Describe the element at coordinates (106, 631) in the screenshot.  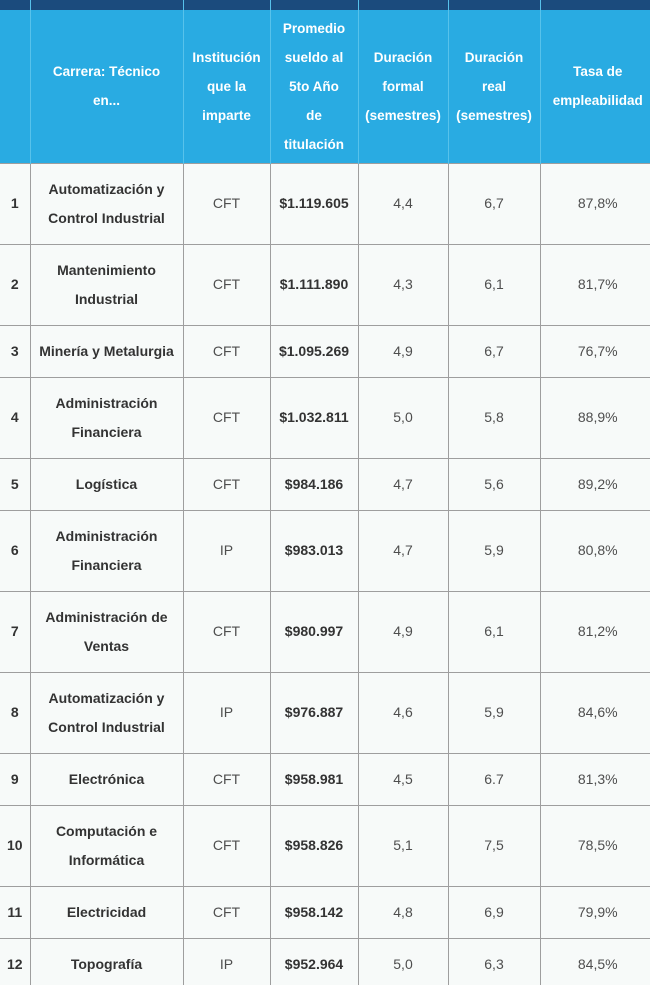
I see `career-cell: Administración de Ventas` at that location.